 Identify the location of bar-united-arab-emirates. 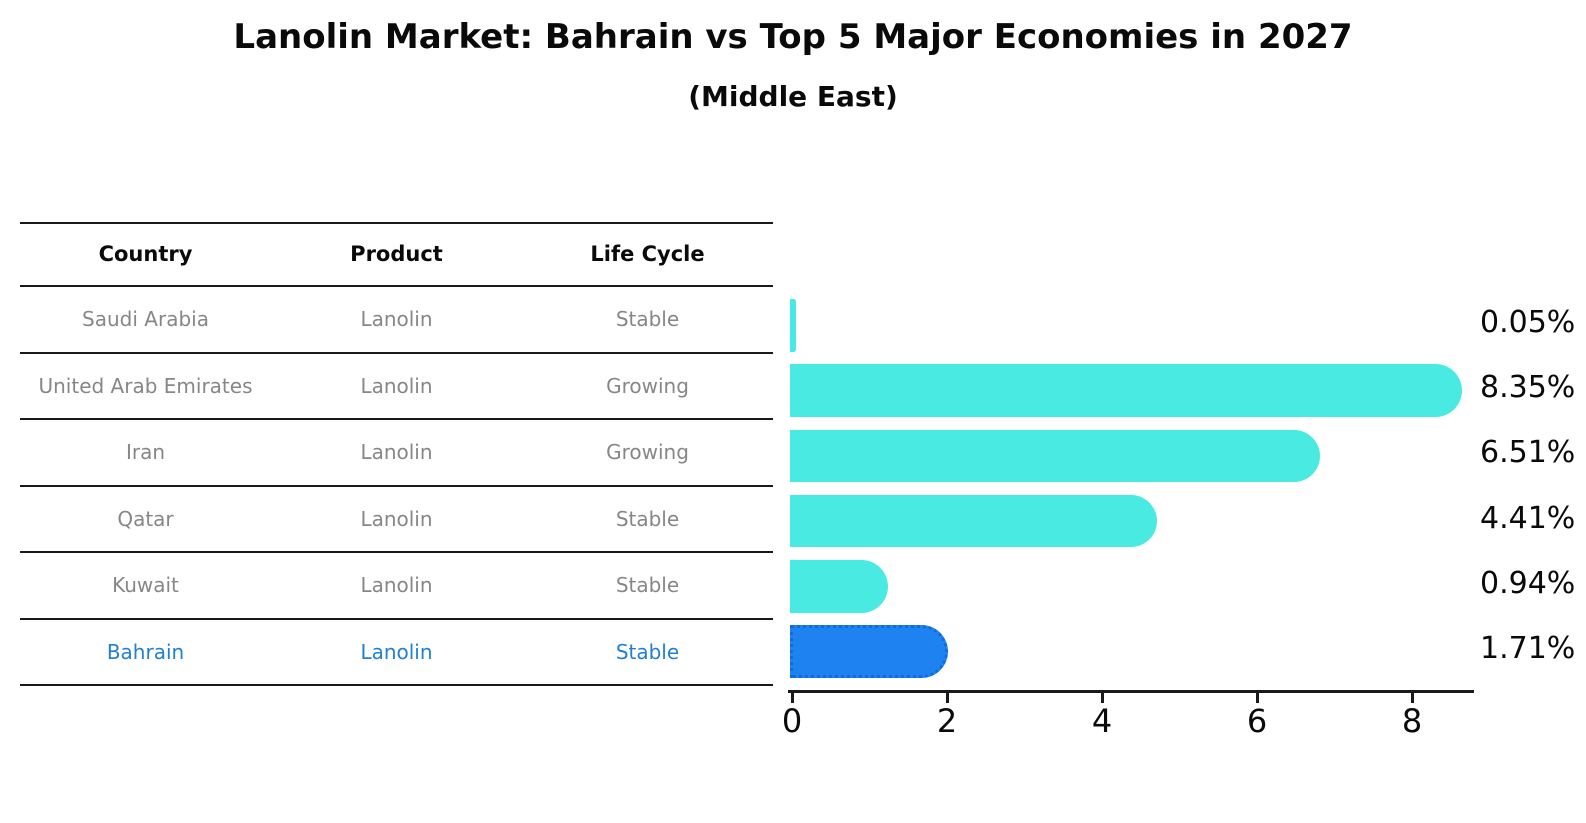
(1126, 390).